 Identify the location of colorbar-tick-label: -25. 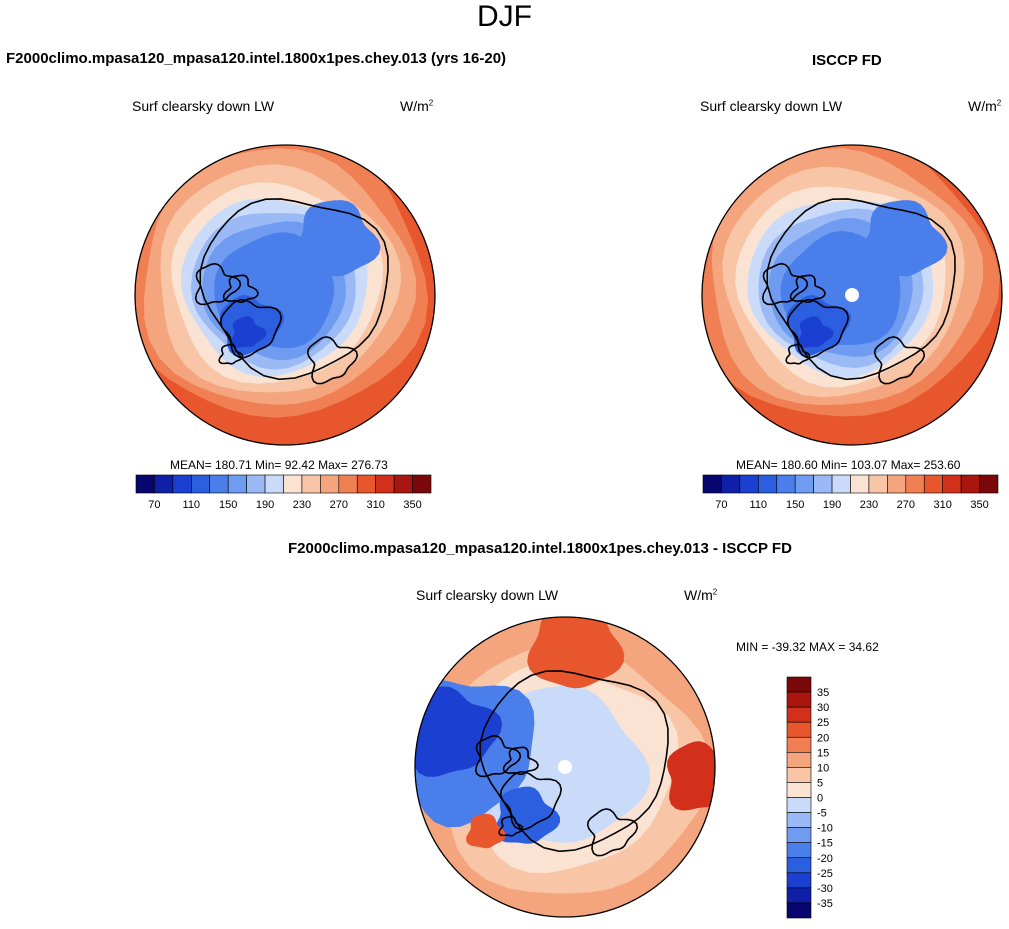
(825, 874).